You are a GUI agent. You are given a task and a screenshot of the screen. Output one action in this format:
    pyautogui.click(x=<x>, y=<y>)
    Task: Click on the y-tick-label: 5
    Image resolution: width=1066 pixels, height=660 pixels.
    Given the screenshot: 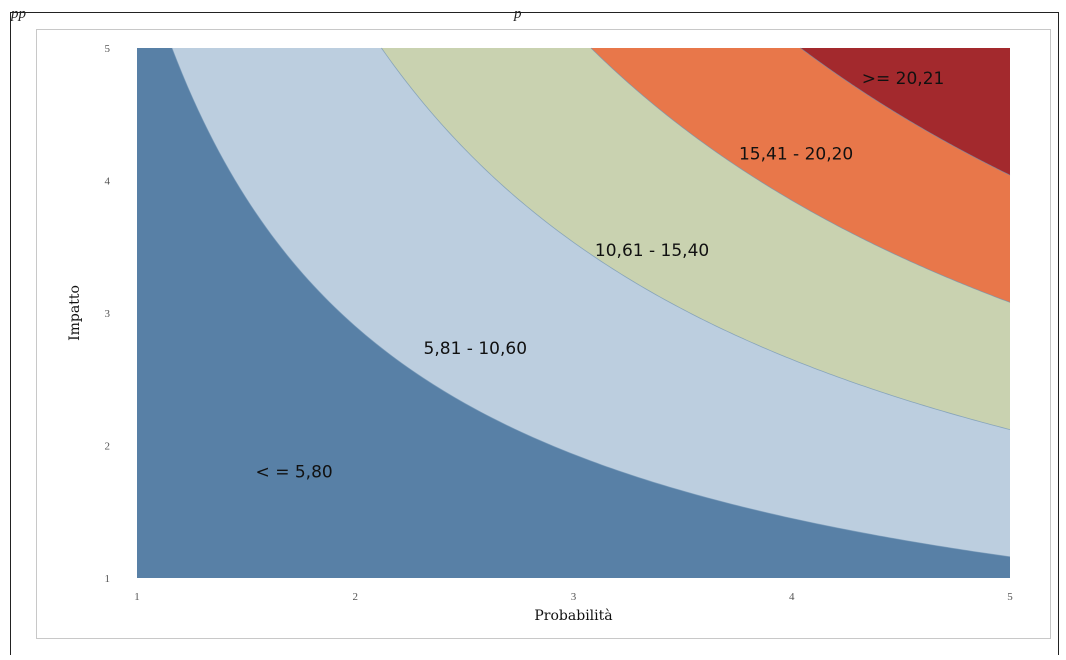 What is the action you would take?
    pyautogui.click(x=108, y=49)
    